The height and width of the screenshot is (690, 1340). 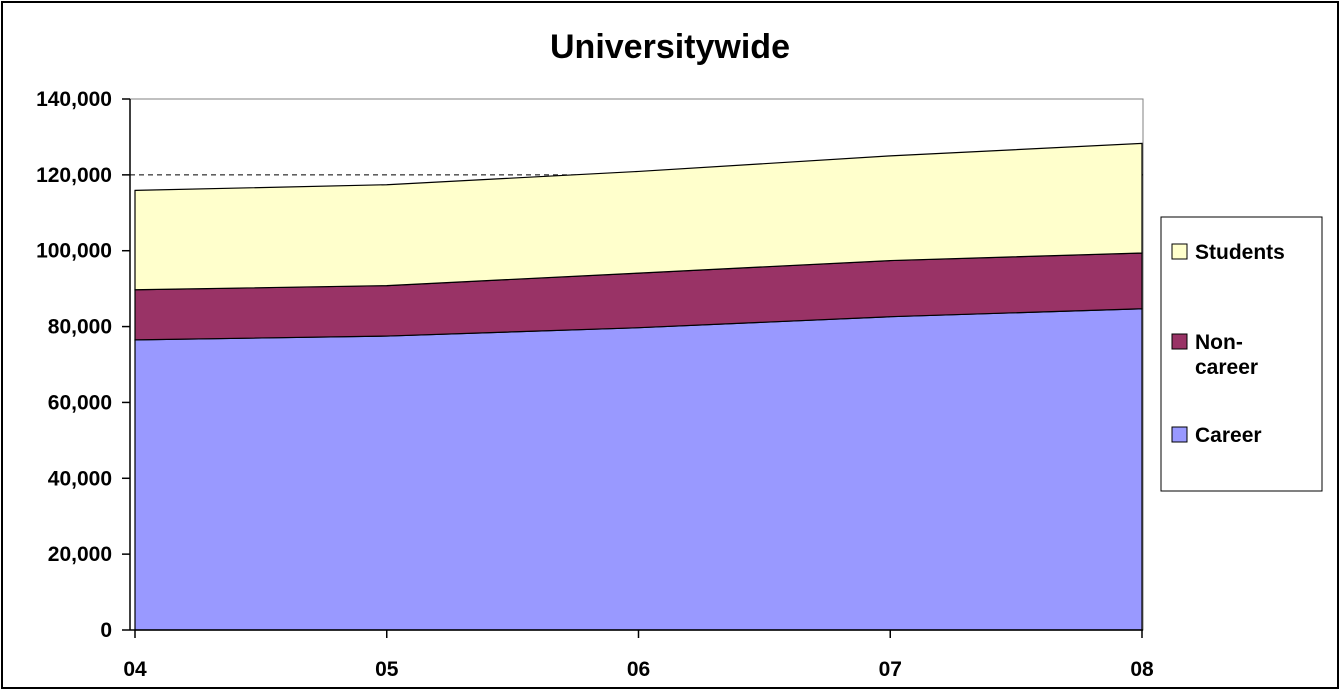 I want to click on legend-label: Non-, so click(x=1219, y=342).